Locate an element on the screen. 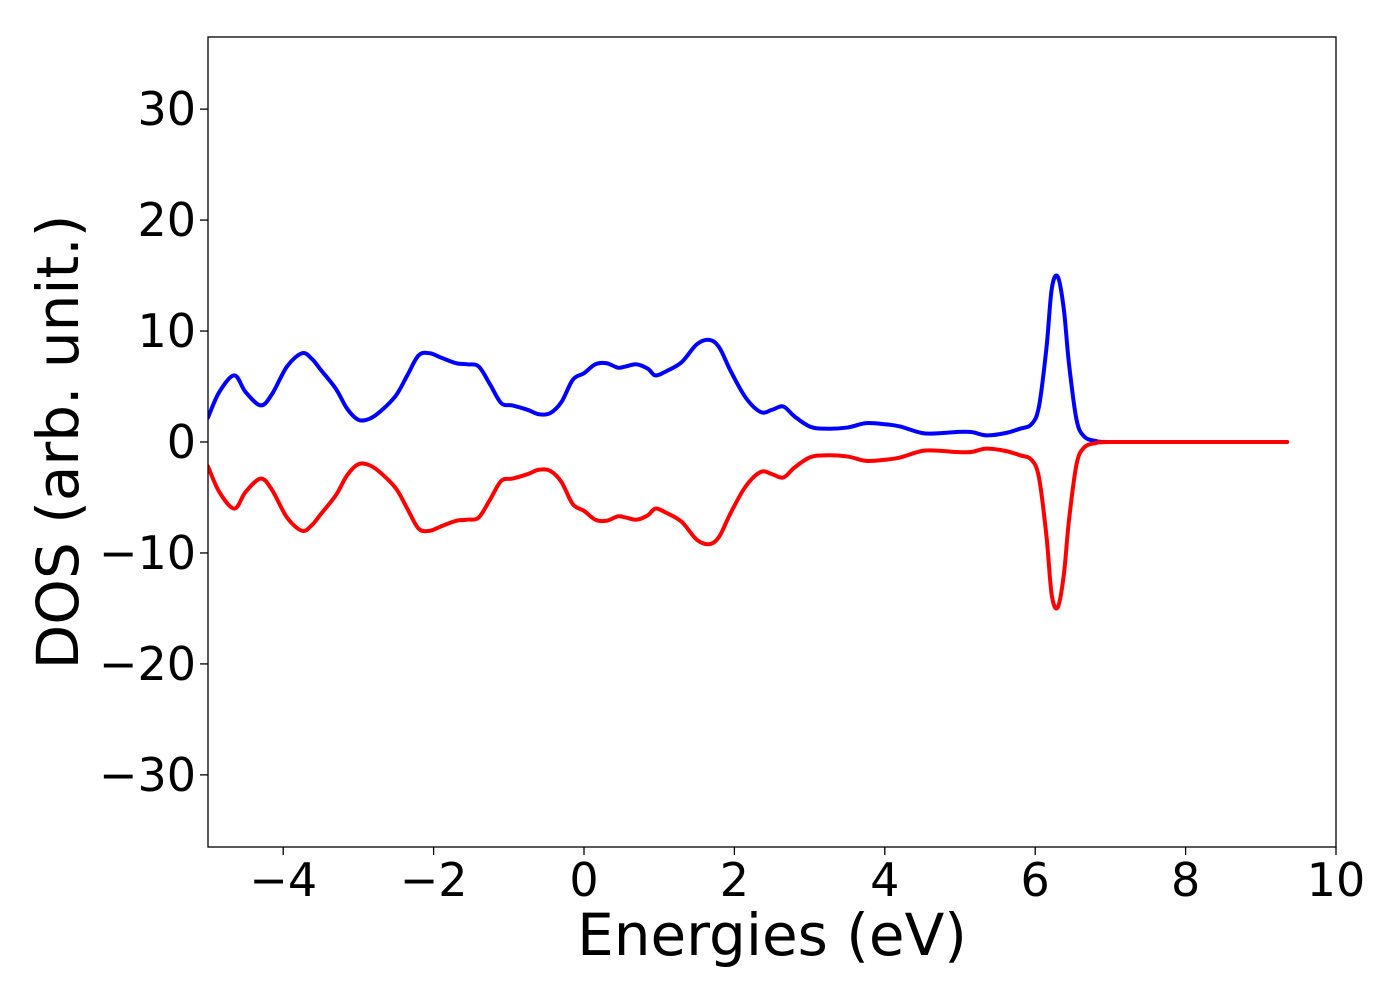  y-tick-label: 10 is located at coordinates (166, 331).